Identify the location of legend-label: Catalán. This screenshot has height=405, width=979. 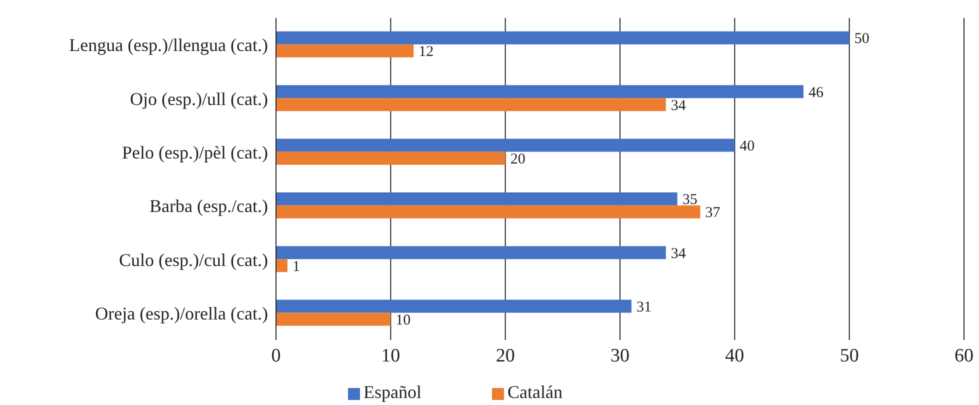
(535, 392).